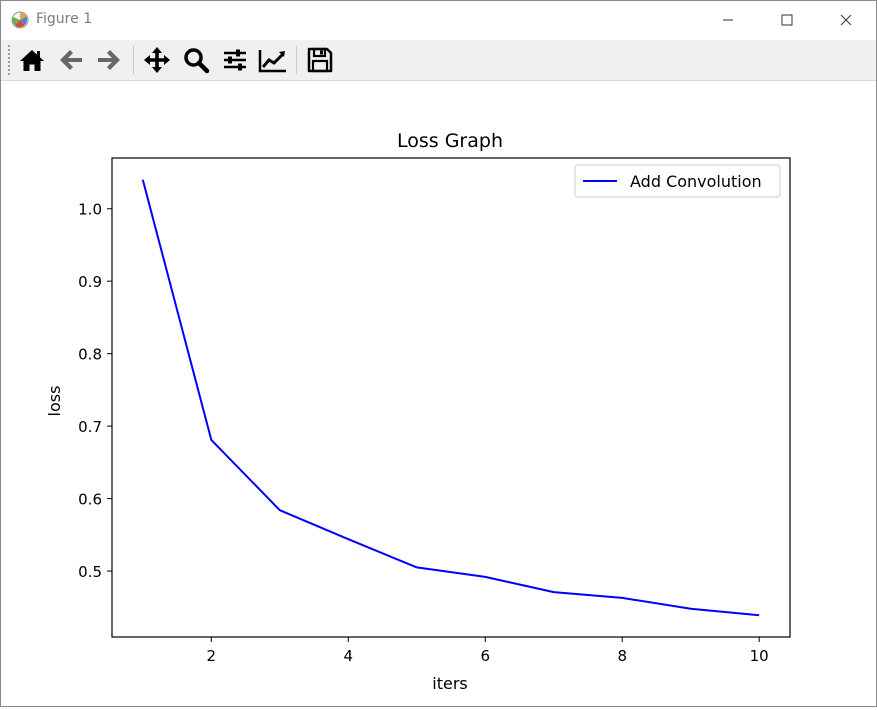 This screenshot has width=877, height=710. Describe the element at coordinates (90, 500) in the screenshot. I see `y-tick-label: 0.6` at that location.